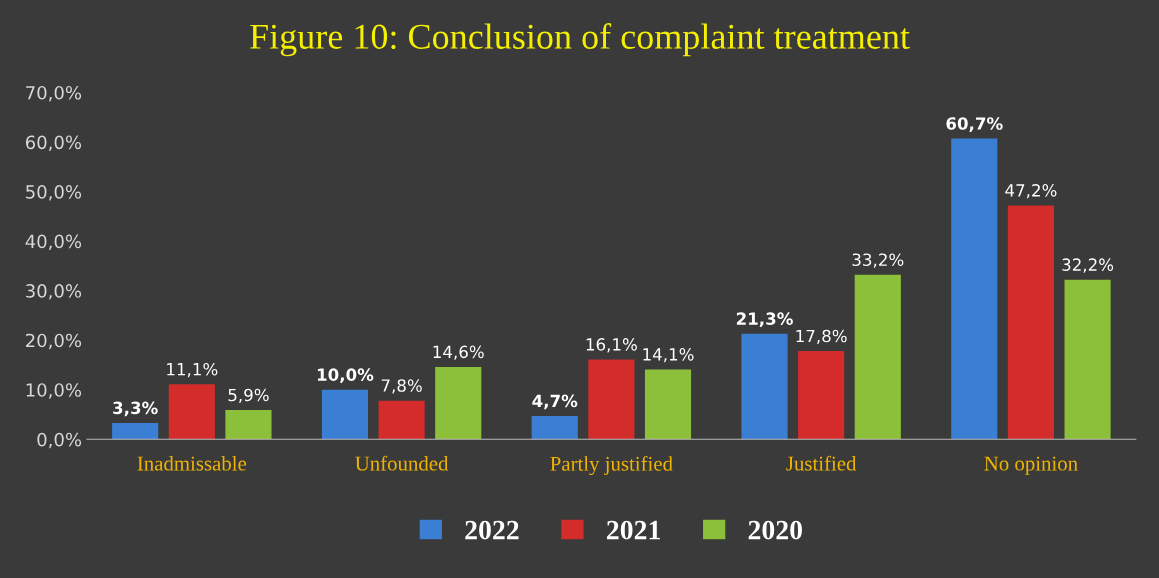 The height and width of the screenshot is (578, 1159). What do you see at coordinates (248, 395) in the screenshot?
I see `data-label: 5,9%` at bounding box center [248, 395].